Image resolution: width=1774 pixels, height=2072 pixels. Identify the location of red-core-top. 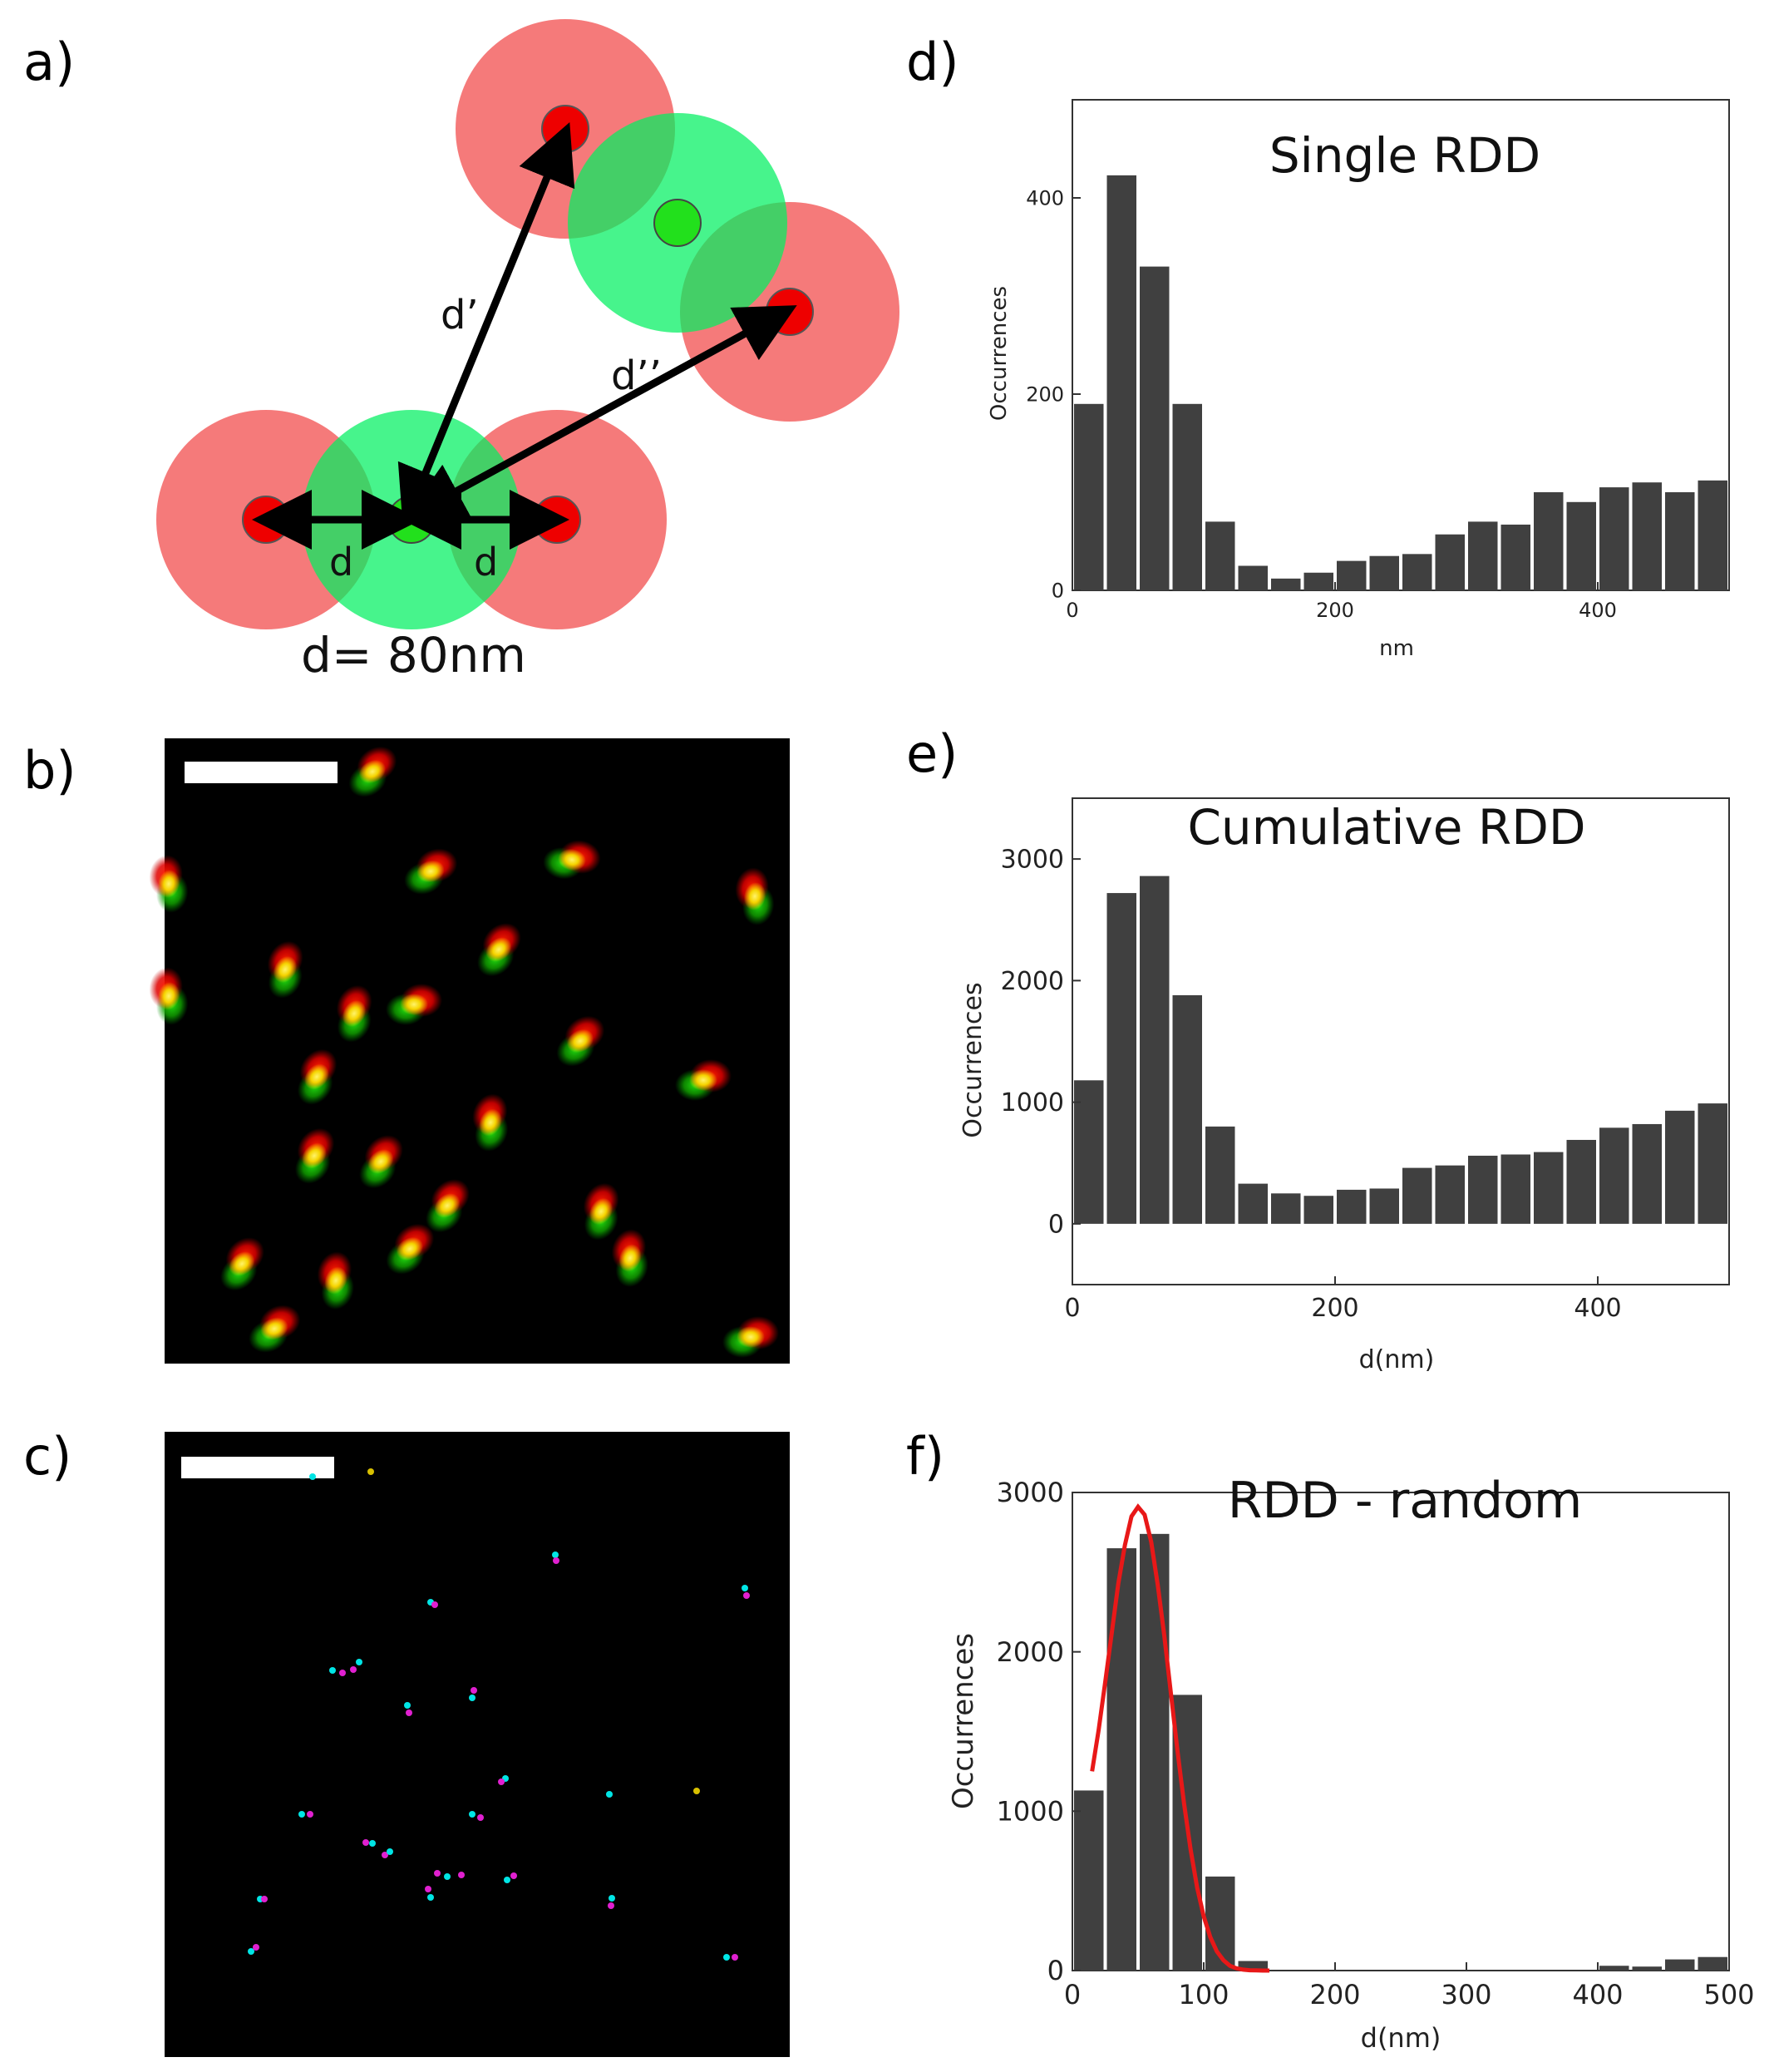
(565, 129).